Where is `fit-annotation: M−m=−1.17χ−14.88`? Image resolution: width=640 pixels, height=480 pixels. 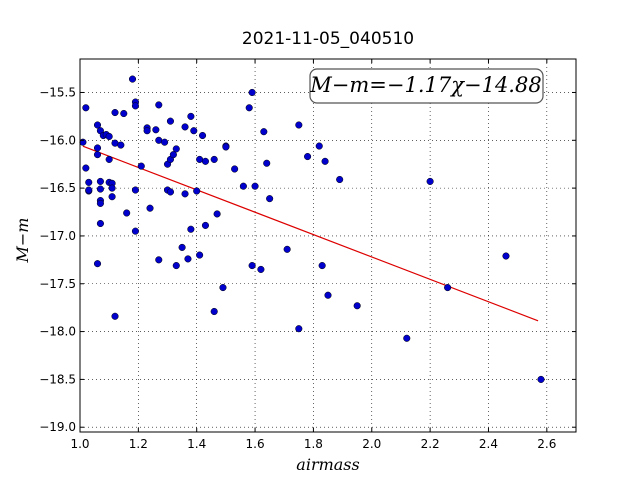
fit-annotation: M−m=−1.17χ−14.88 is located at coordinates (426, 86).